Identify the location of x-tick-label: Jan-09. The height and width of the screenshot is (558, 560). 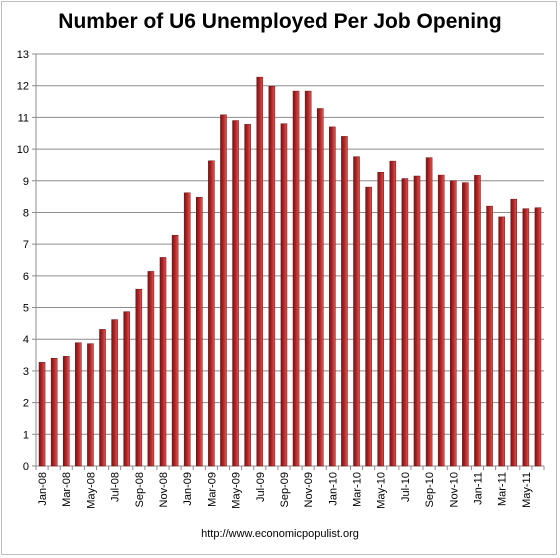
(188, 489).